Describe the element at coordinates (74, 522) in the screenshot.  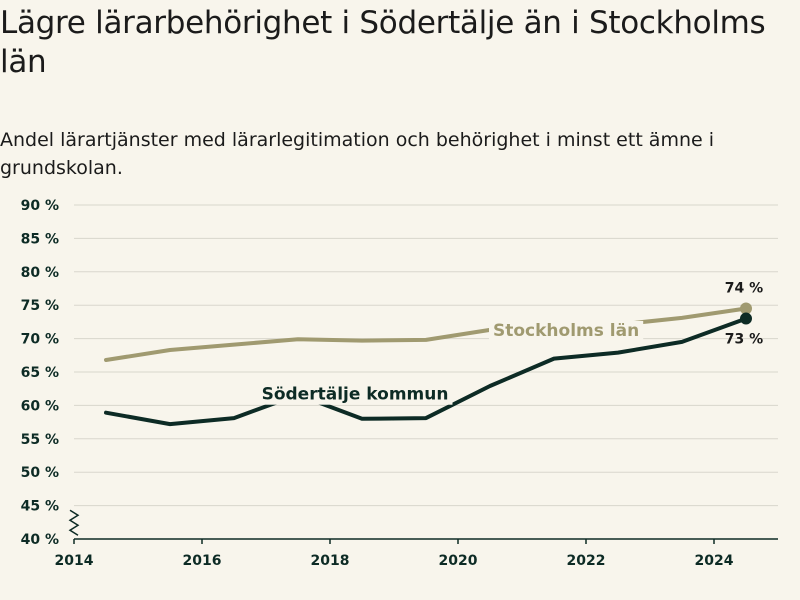
I see `axis-break-icon` at that location.